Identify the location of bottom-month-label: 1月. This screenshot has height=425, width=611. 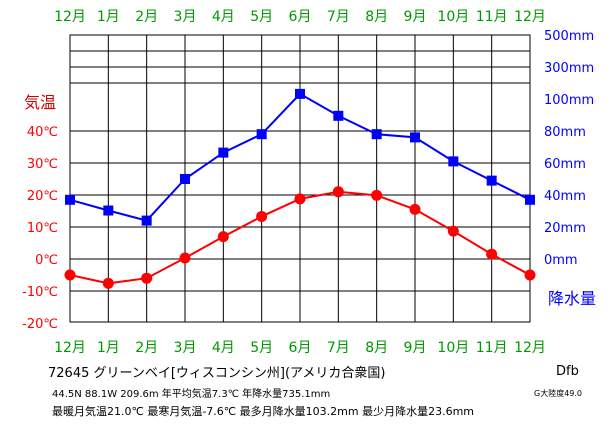
(108, 348).